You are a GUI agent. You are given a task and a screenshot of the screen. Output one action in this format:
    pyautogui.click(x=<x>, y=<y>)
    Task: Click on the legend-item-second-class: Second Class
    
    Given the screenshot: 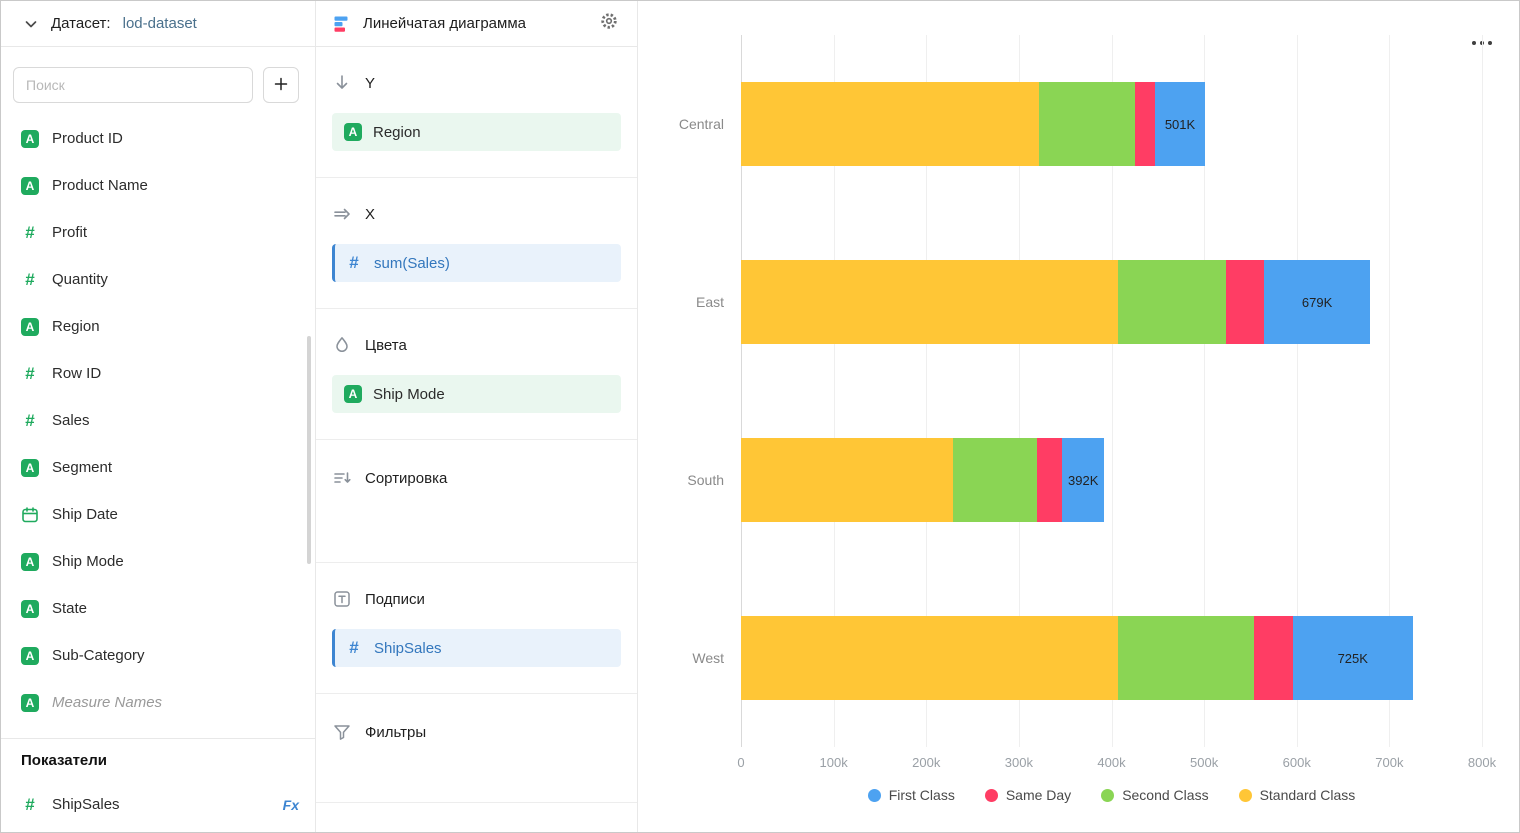 What is the action you would take?
    pyautogui.click(x=1155, y=795)
    